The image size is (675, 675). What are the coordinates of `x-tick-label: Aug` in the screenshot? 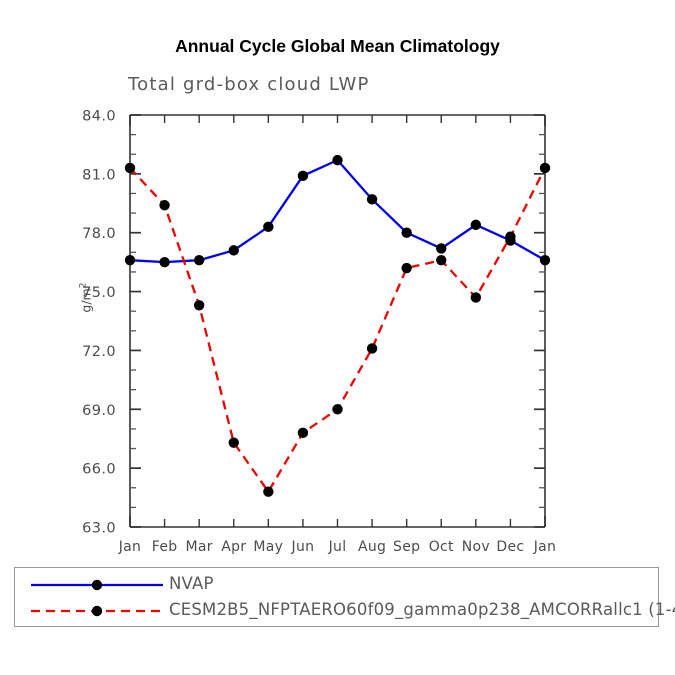 It's located at (372, 547).